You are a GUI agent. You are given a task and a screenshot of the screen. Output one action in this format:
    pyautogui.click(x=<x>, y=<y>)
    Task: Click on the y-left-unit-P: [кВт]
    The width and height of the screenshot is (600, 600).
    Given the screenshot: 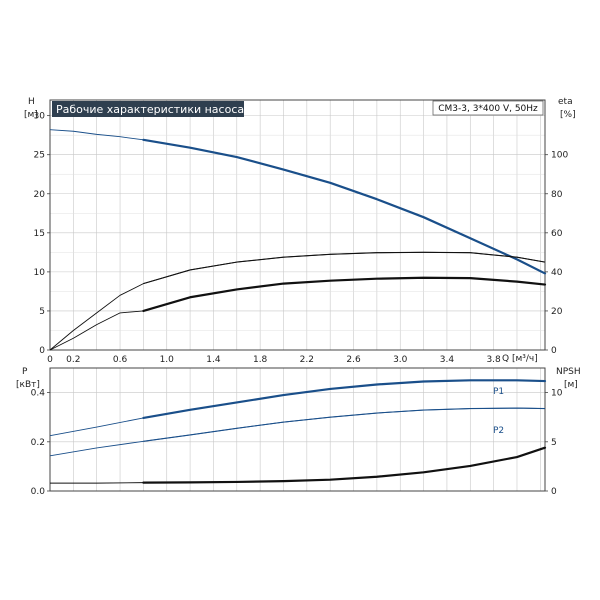 What is the action you would take?
    pyautogui.click(x=28, y=385)
    